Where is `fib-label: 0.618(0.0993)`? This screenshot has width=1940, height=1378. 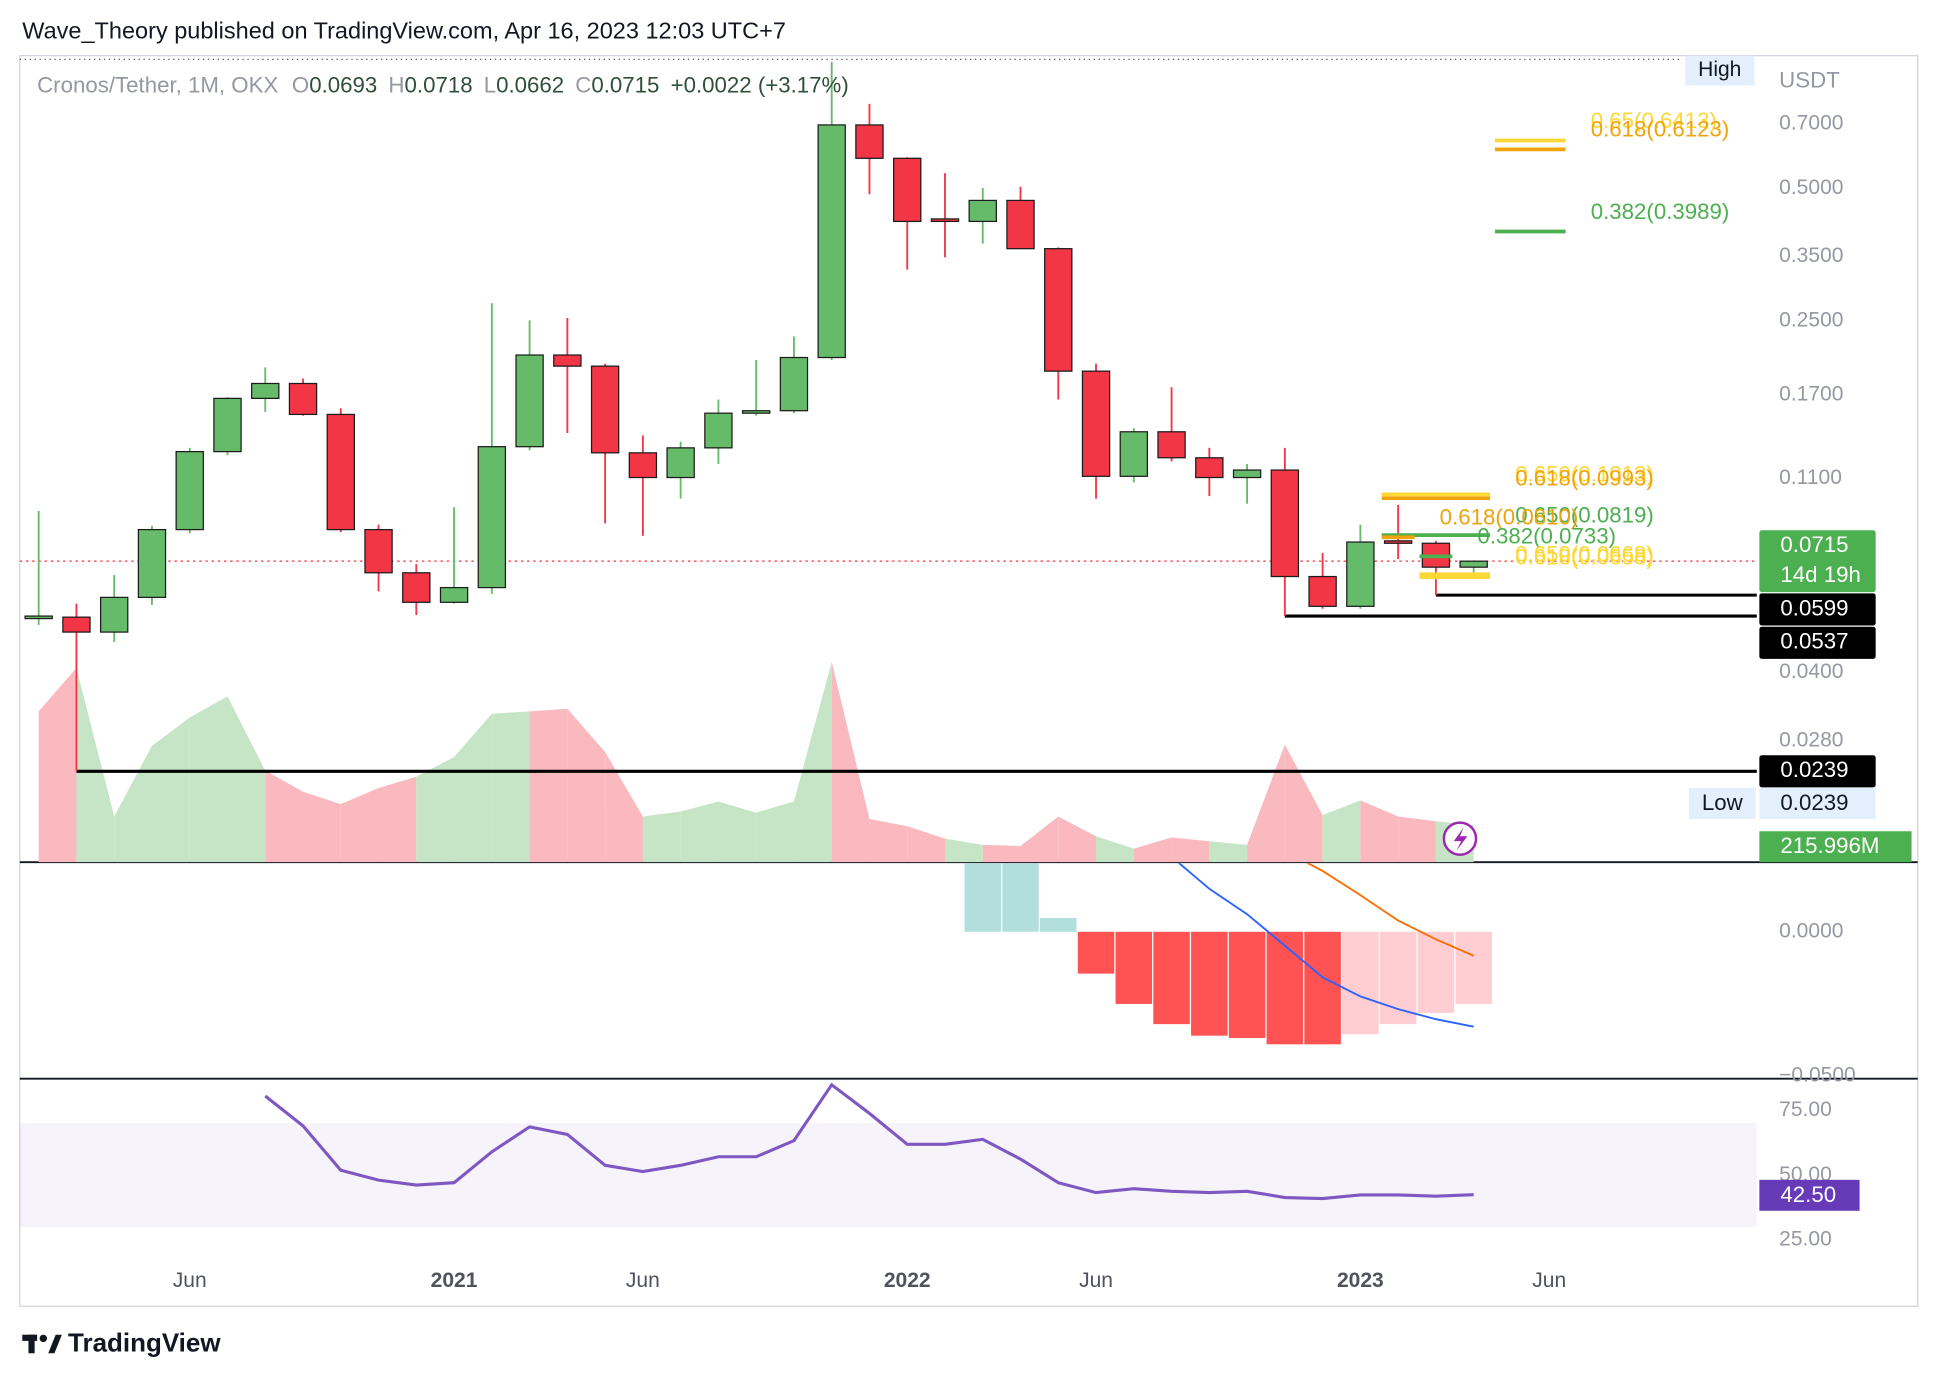
fib-label: 0.618(0.0993) is located at coordinates (1584, 478).